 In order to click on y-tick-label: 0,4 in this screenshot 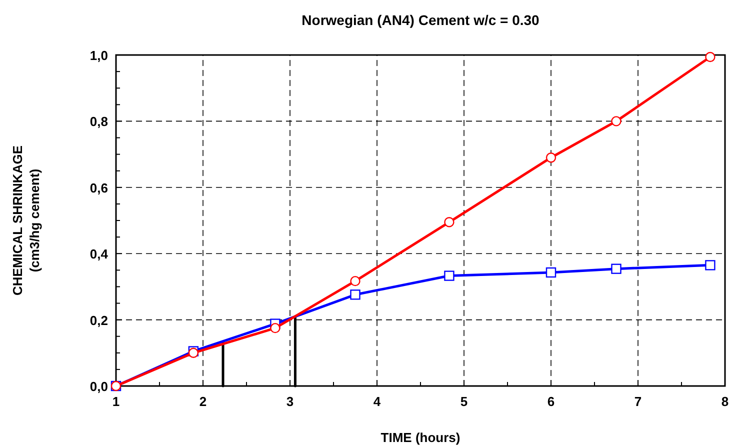, I will do `click(99, 254)`.